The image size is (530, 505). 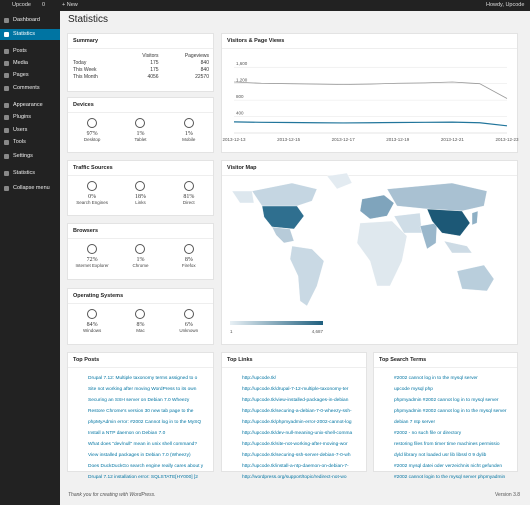 What do you see at coordinates (30, 117) in the screenshot?
I see `menu-item: Plugins` at bounding box center [30, 117].